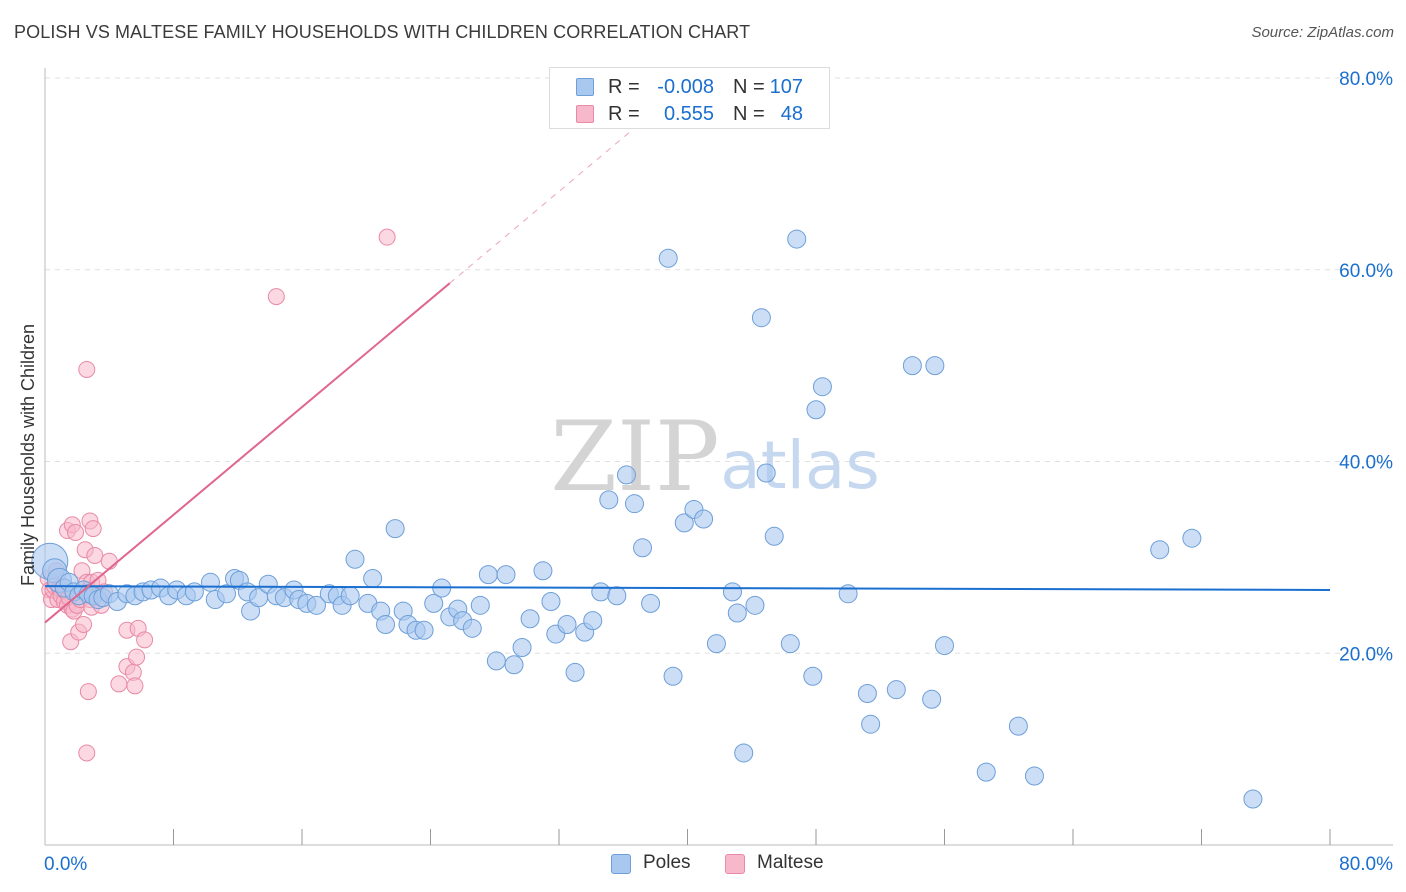 This screenshot has width=1406, height=892. What do you see at coordinates (1322, 32) in the screenshot?
I see `source-label: Source: ZipAtlas.com` at bounding box center [1322, 32].